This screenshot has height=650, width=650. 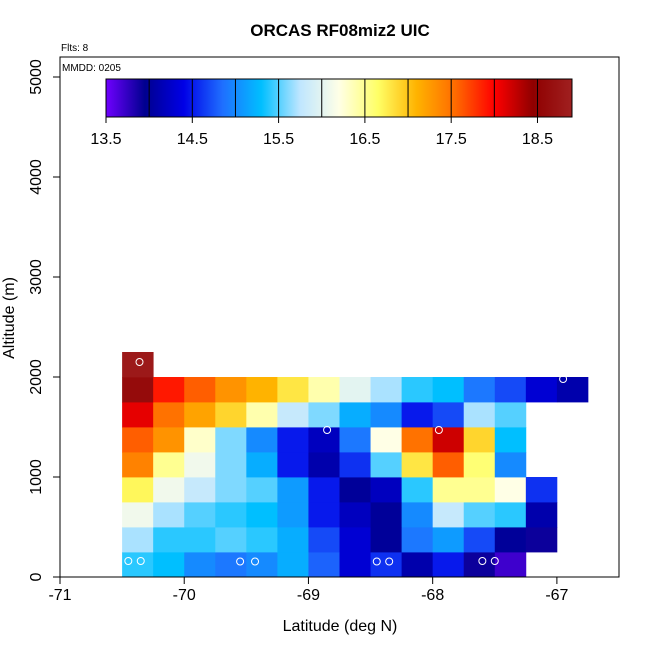 What do you see at coordinates (36, 377) in the screenshot?
I see `y-tick-label: 2000` at bounding box center [36, 377].